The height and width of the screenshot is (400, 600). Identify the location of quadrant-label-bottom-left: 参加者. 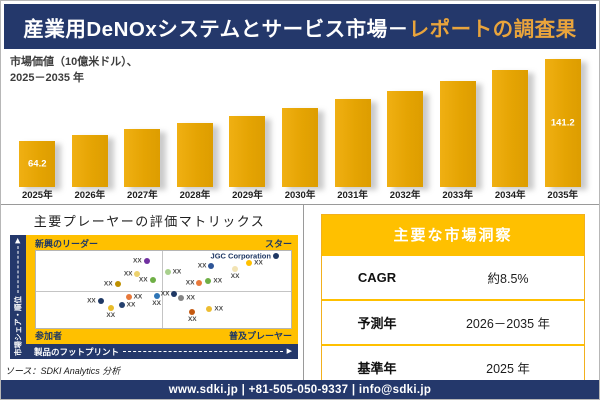
(49, 336).